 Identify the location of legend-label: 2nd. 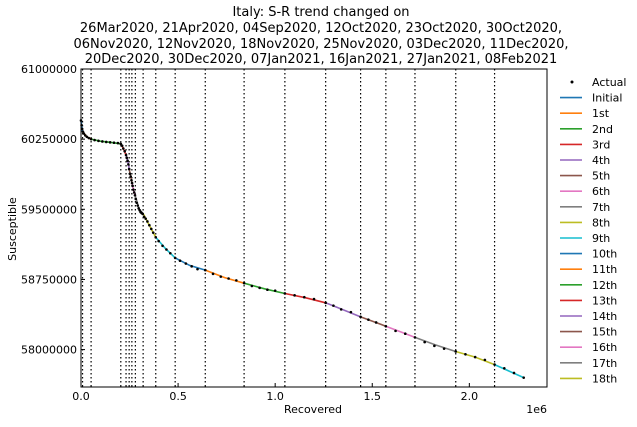
(602, 129).